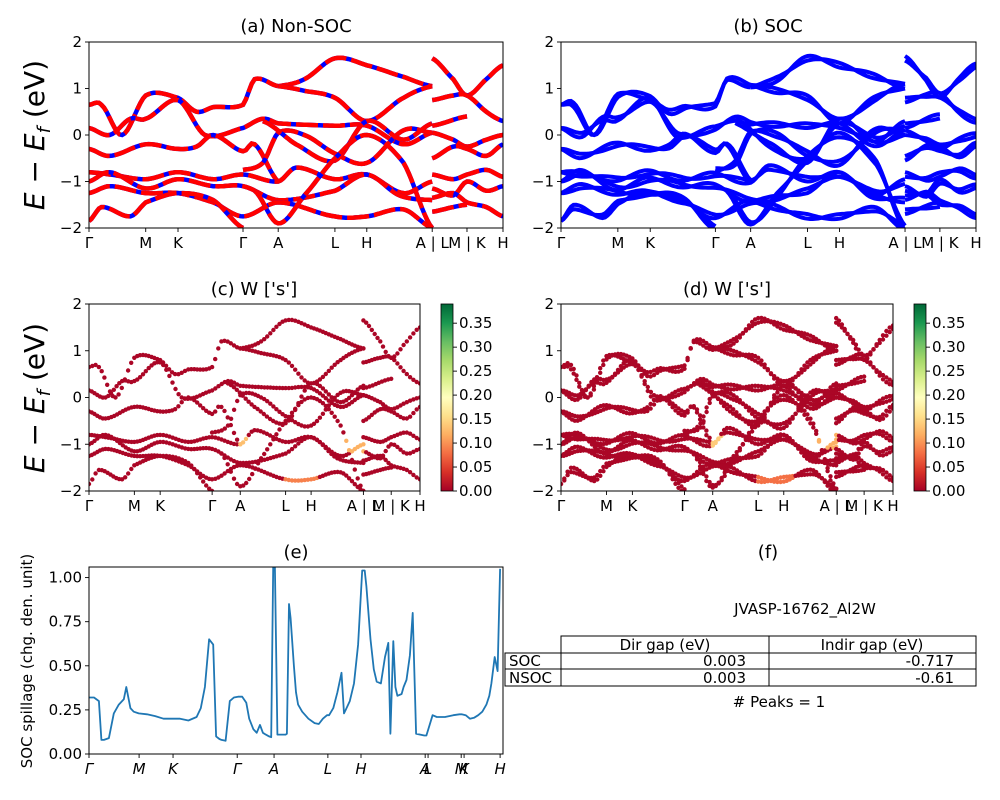 Image resolution: width=1000 pixels, height=800 pixels. Describe the element at coordinates (768, 552) in the screenshot. I see `panel-f-title: (f)` at that location.